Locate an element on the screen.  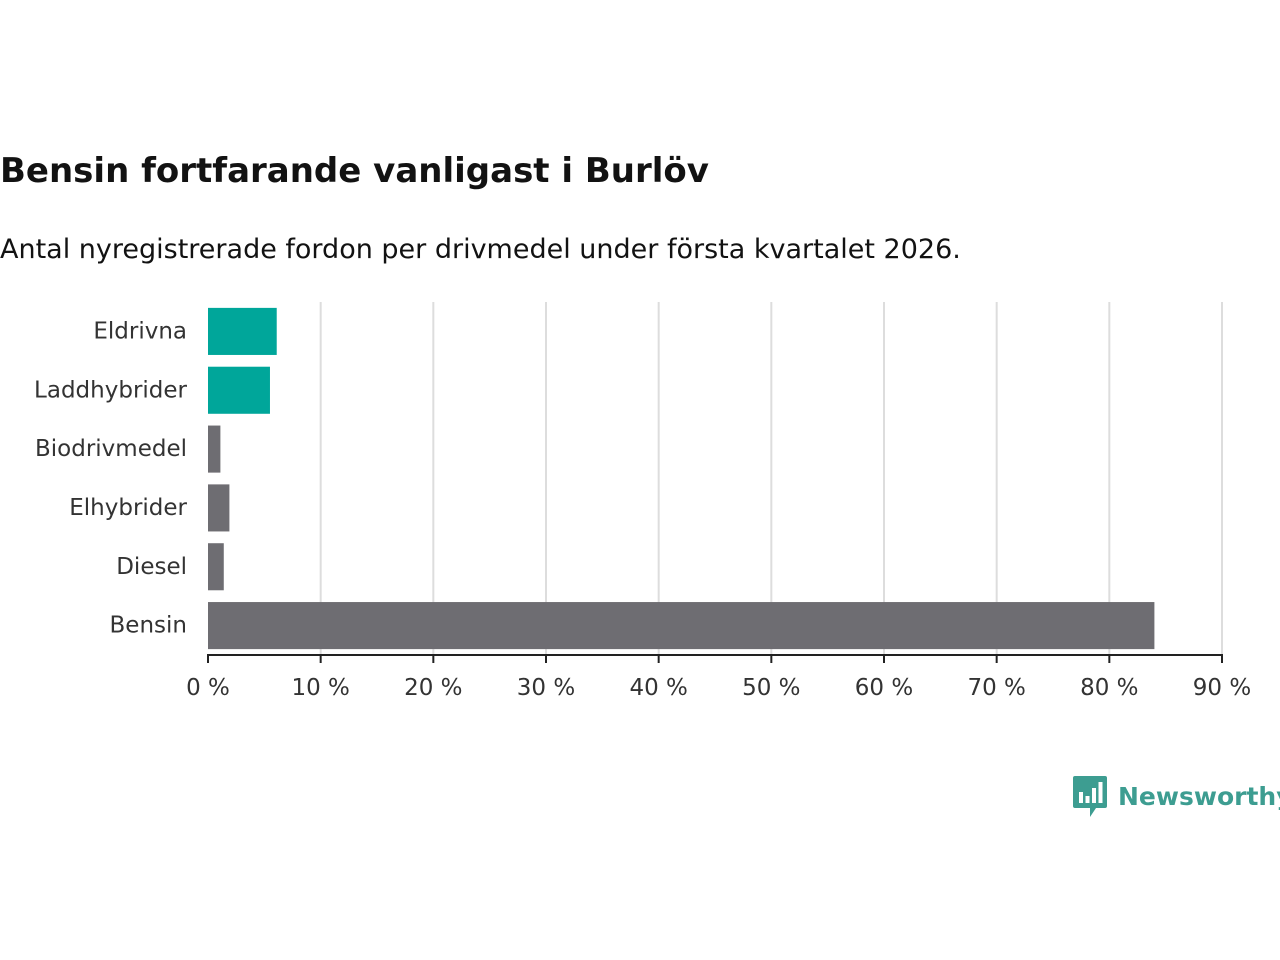
category-label: Biodrivmedel is located at coordinates (111, 449).